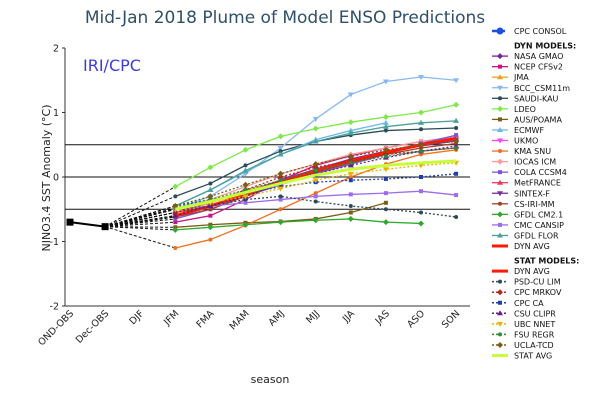 This screenshot has height=400, width=600. I want to click on legend-label: PSD-CU LIM, so click(537, 282).